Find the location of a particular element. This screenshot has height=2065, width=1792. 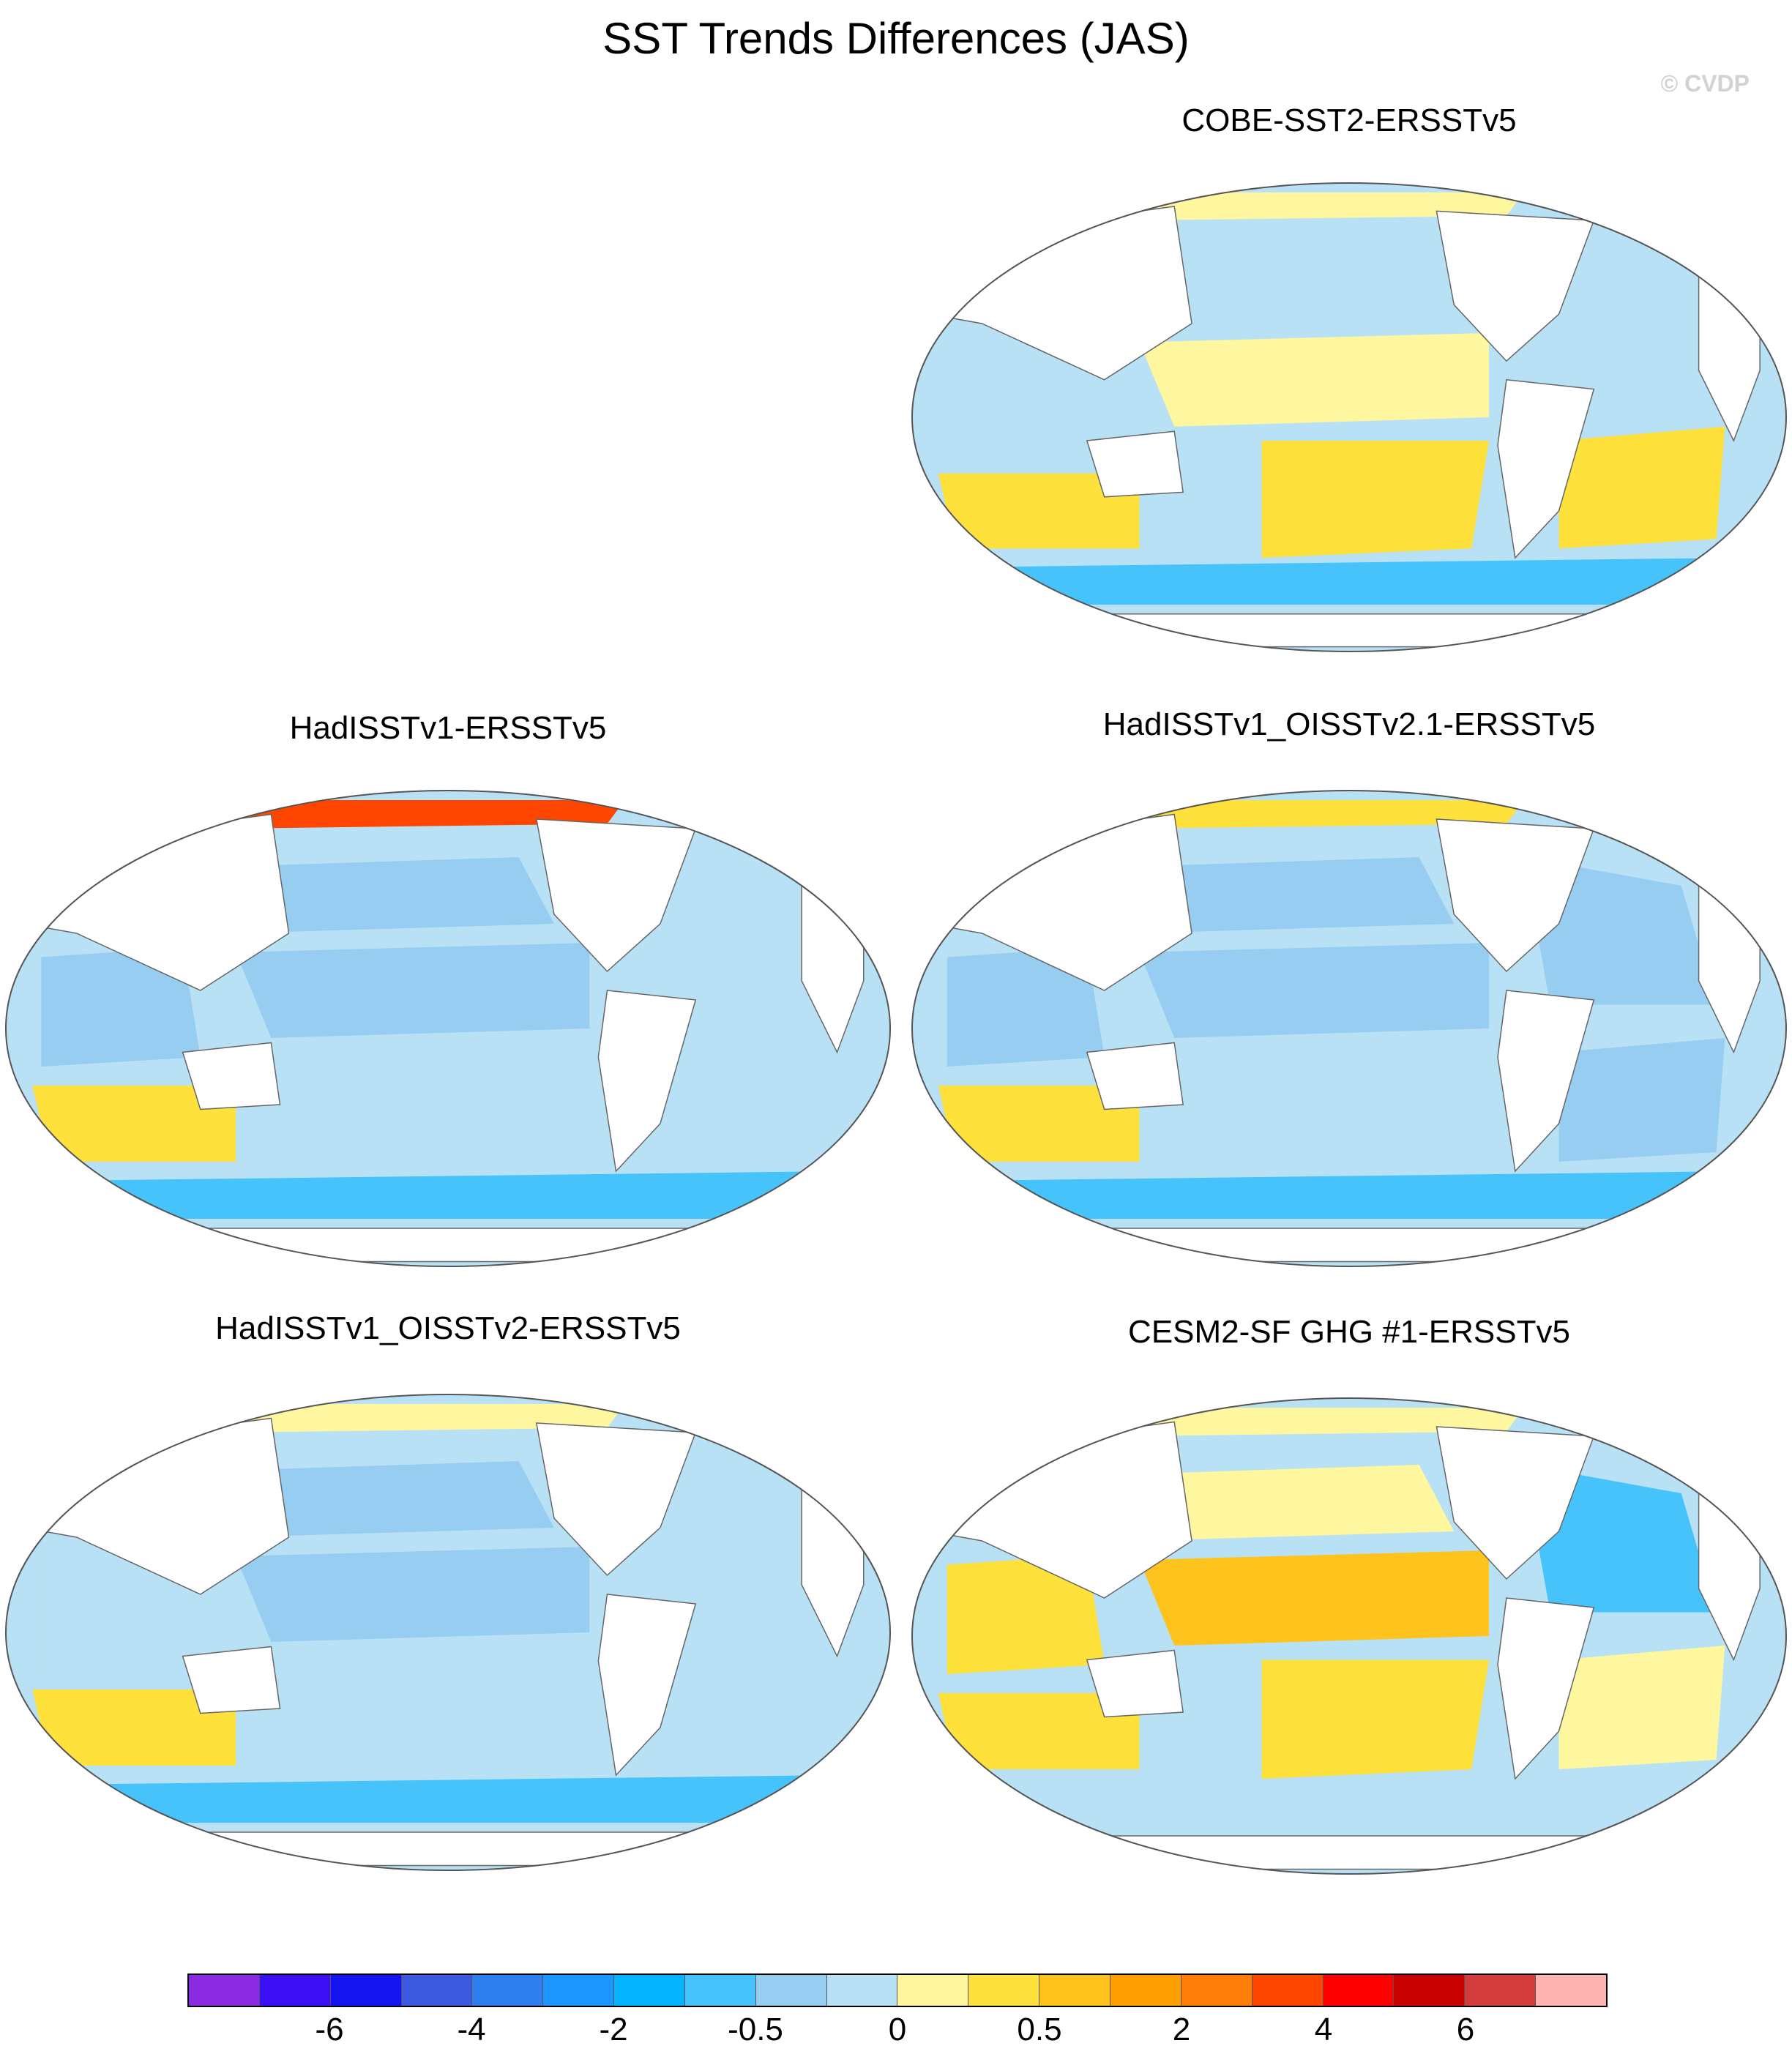

colorbar-tick-label: 2 is located at coordinates (1181, 2030).